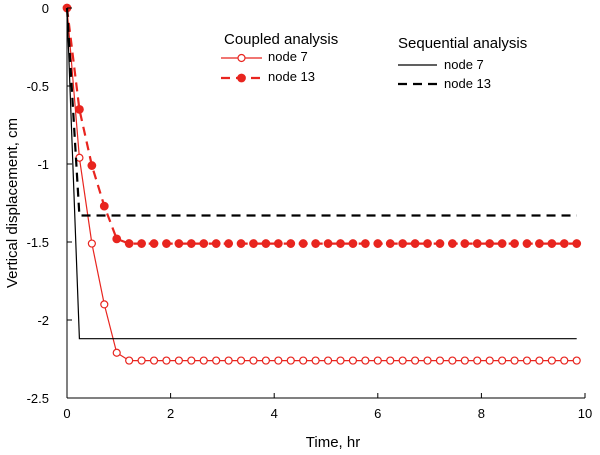  What do you see at coordinates (170, 413) in the screenshot?
I see `x-tick-label: 2` at bounding box center [170, 413].